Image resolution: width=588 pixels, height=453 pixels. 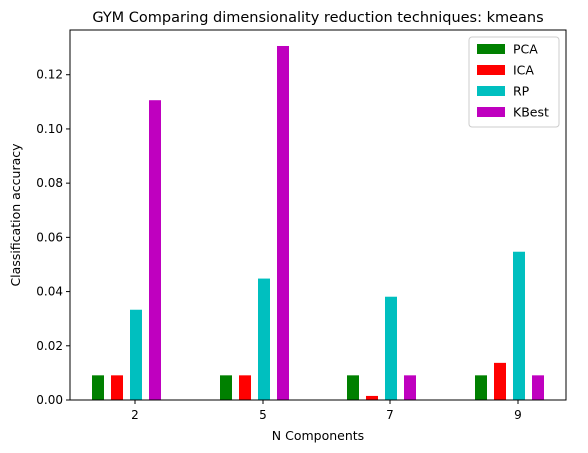 What do you see at coordinates (531, 112) in the screenshot?
I see `legend-label-kbest: KBest` at bounding box center [531, 112].